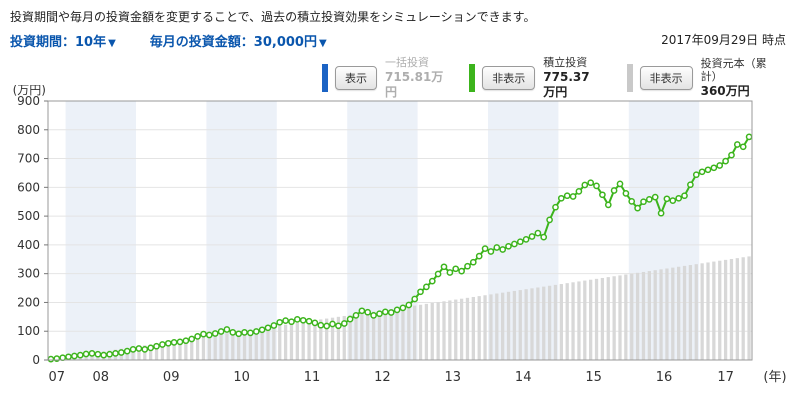 The height and width of the screenshot is (404, 800). I want to click on svg-text: 16, so click(664, 377).